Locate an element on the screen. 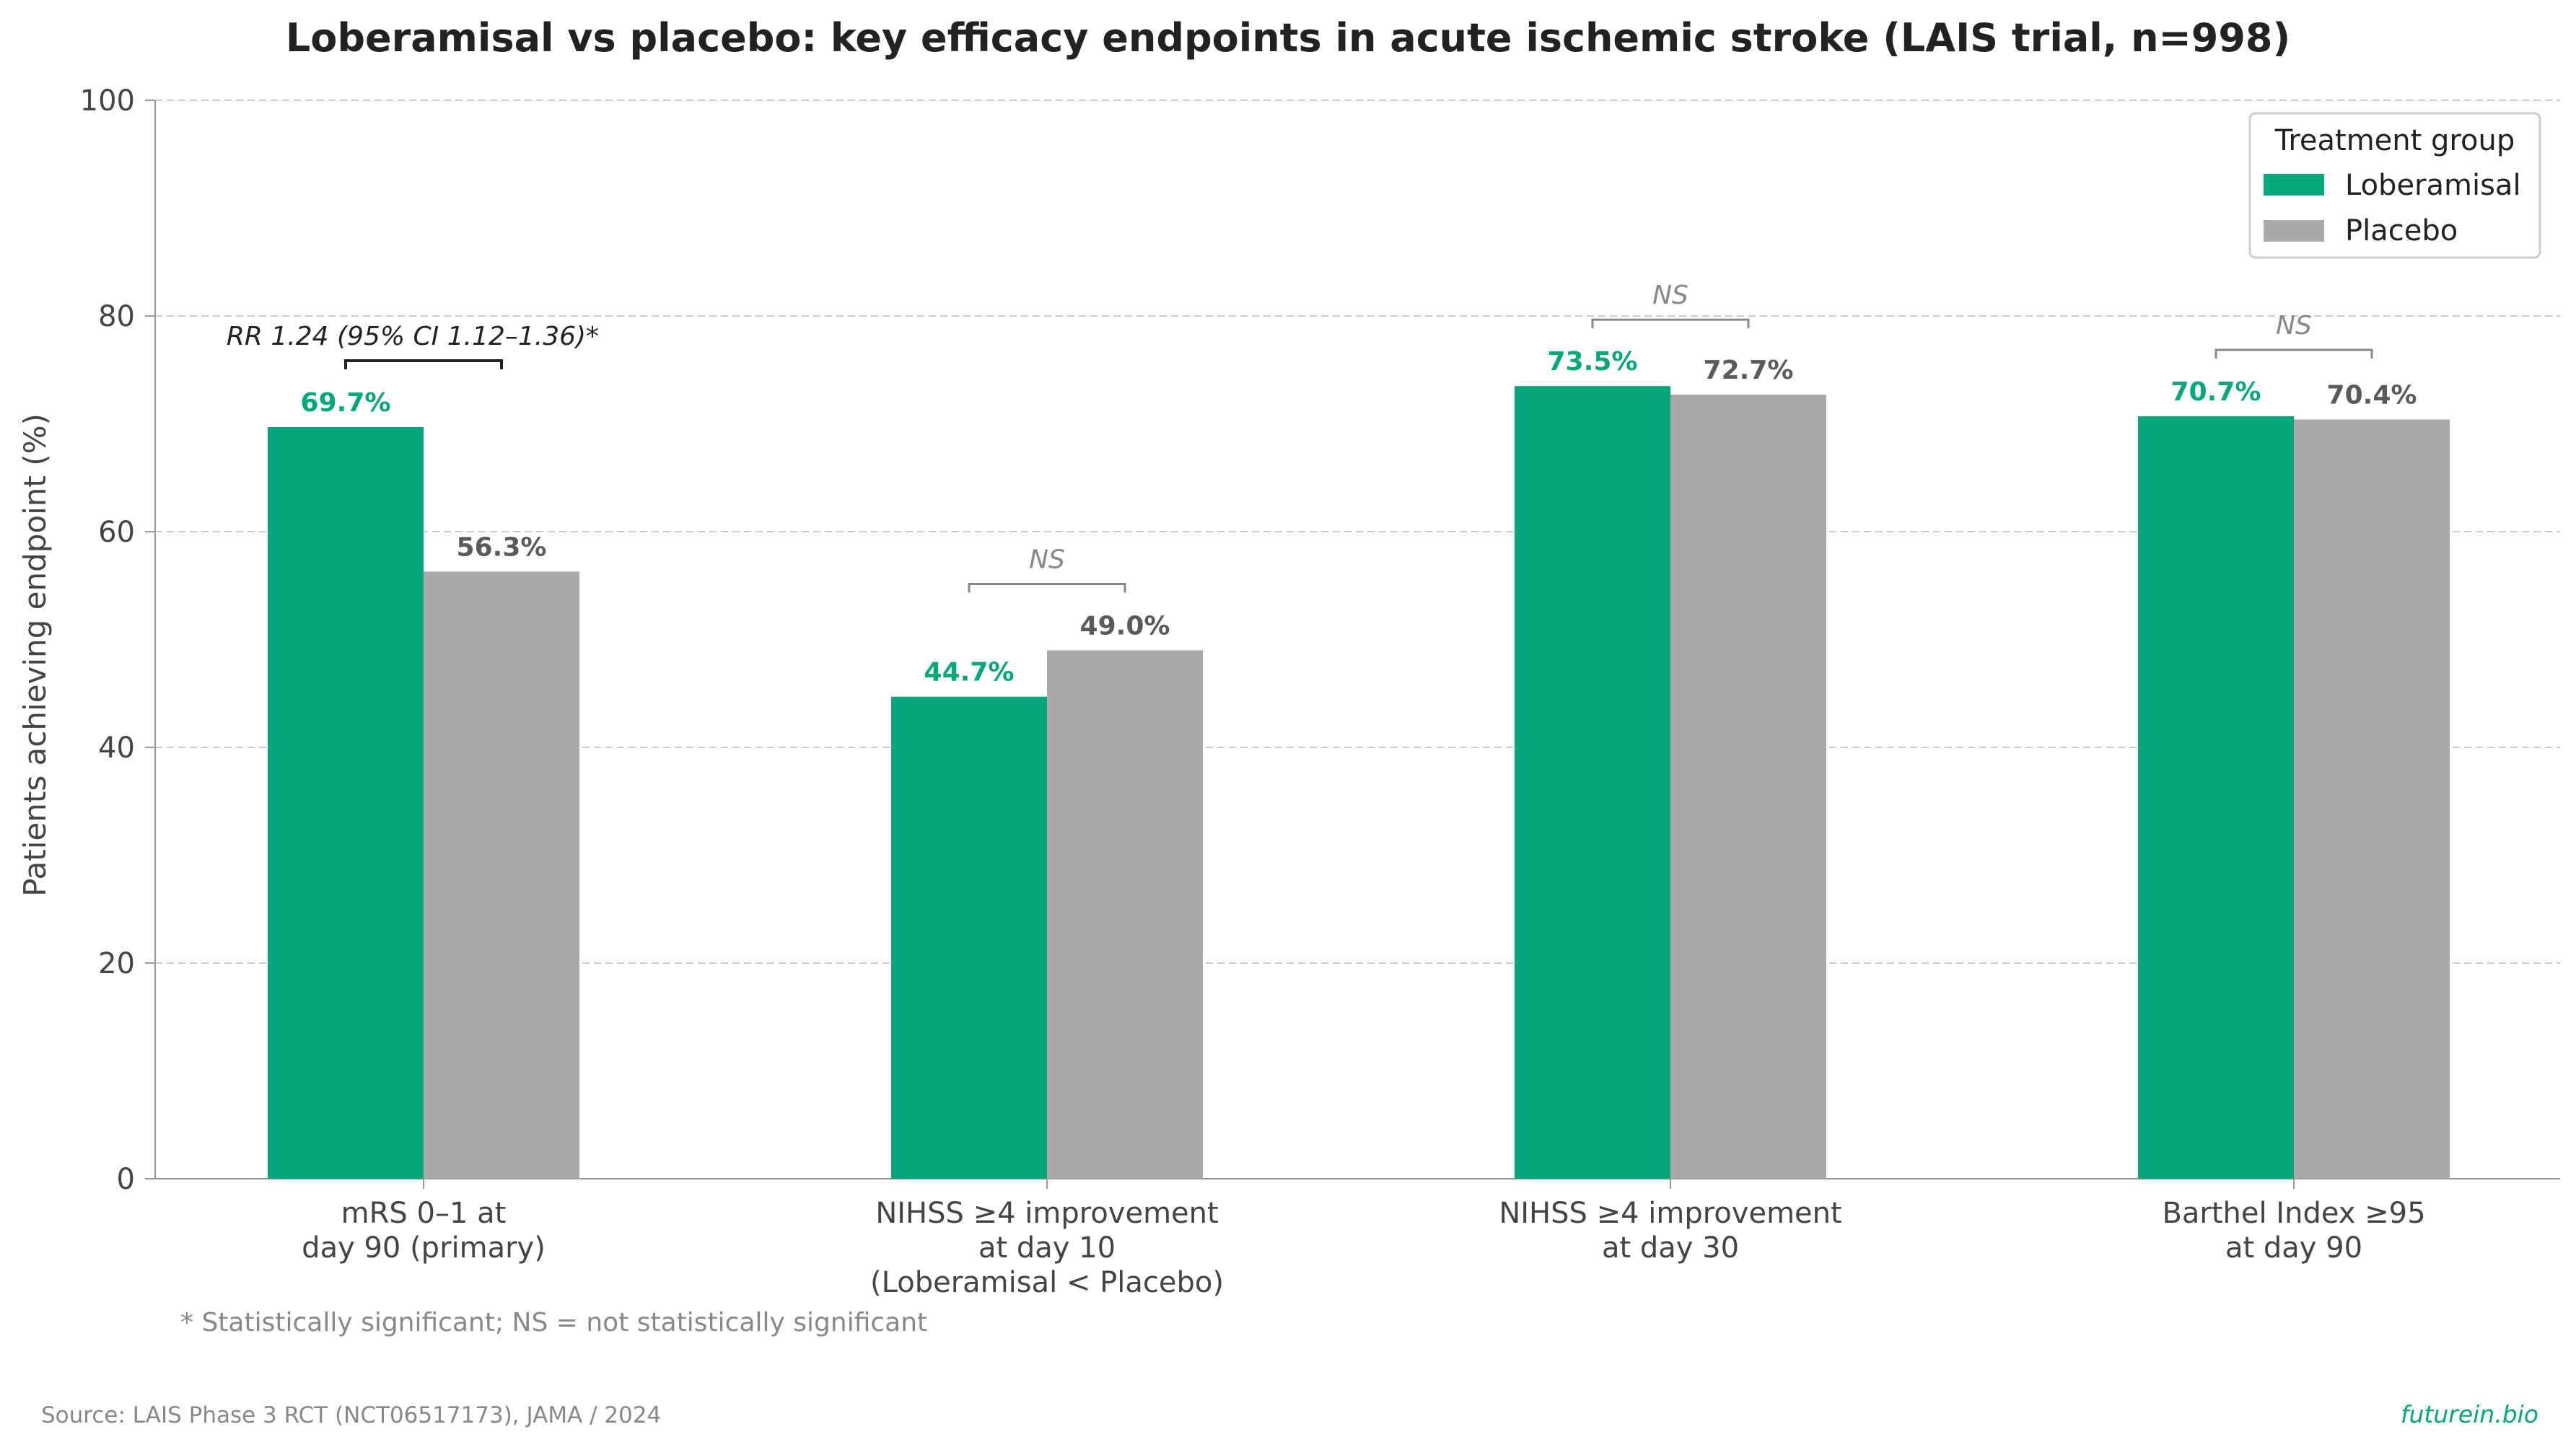  x-tick-label: Barthel Index ≥95 is located at coordinates (2293, 1214).